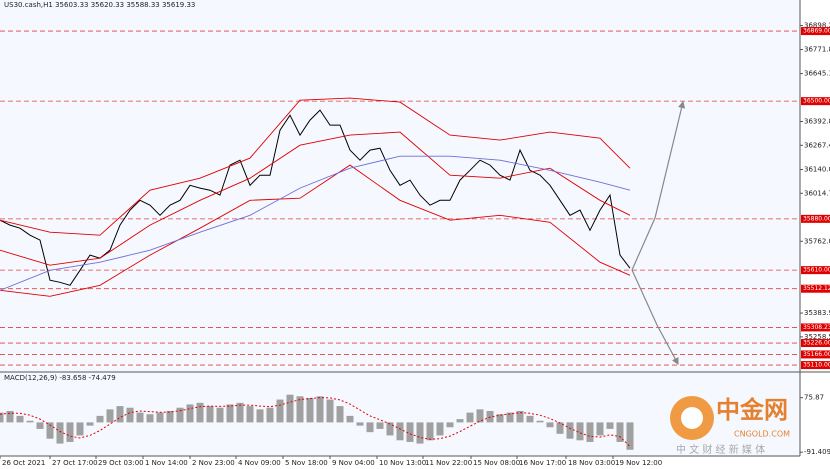 This screenshot has width=830, height=469. I want to click on x-tick-label: 4 Nov 09:00, so click(259, 463).